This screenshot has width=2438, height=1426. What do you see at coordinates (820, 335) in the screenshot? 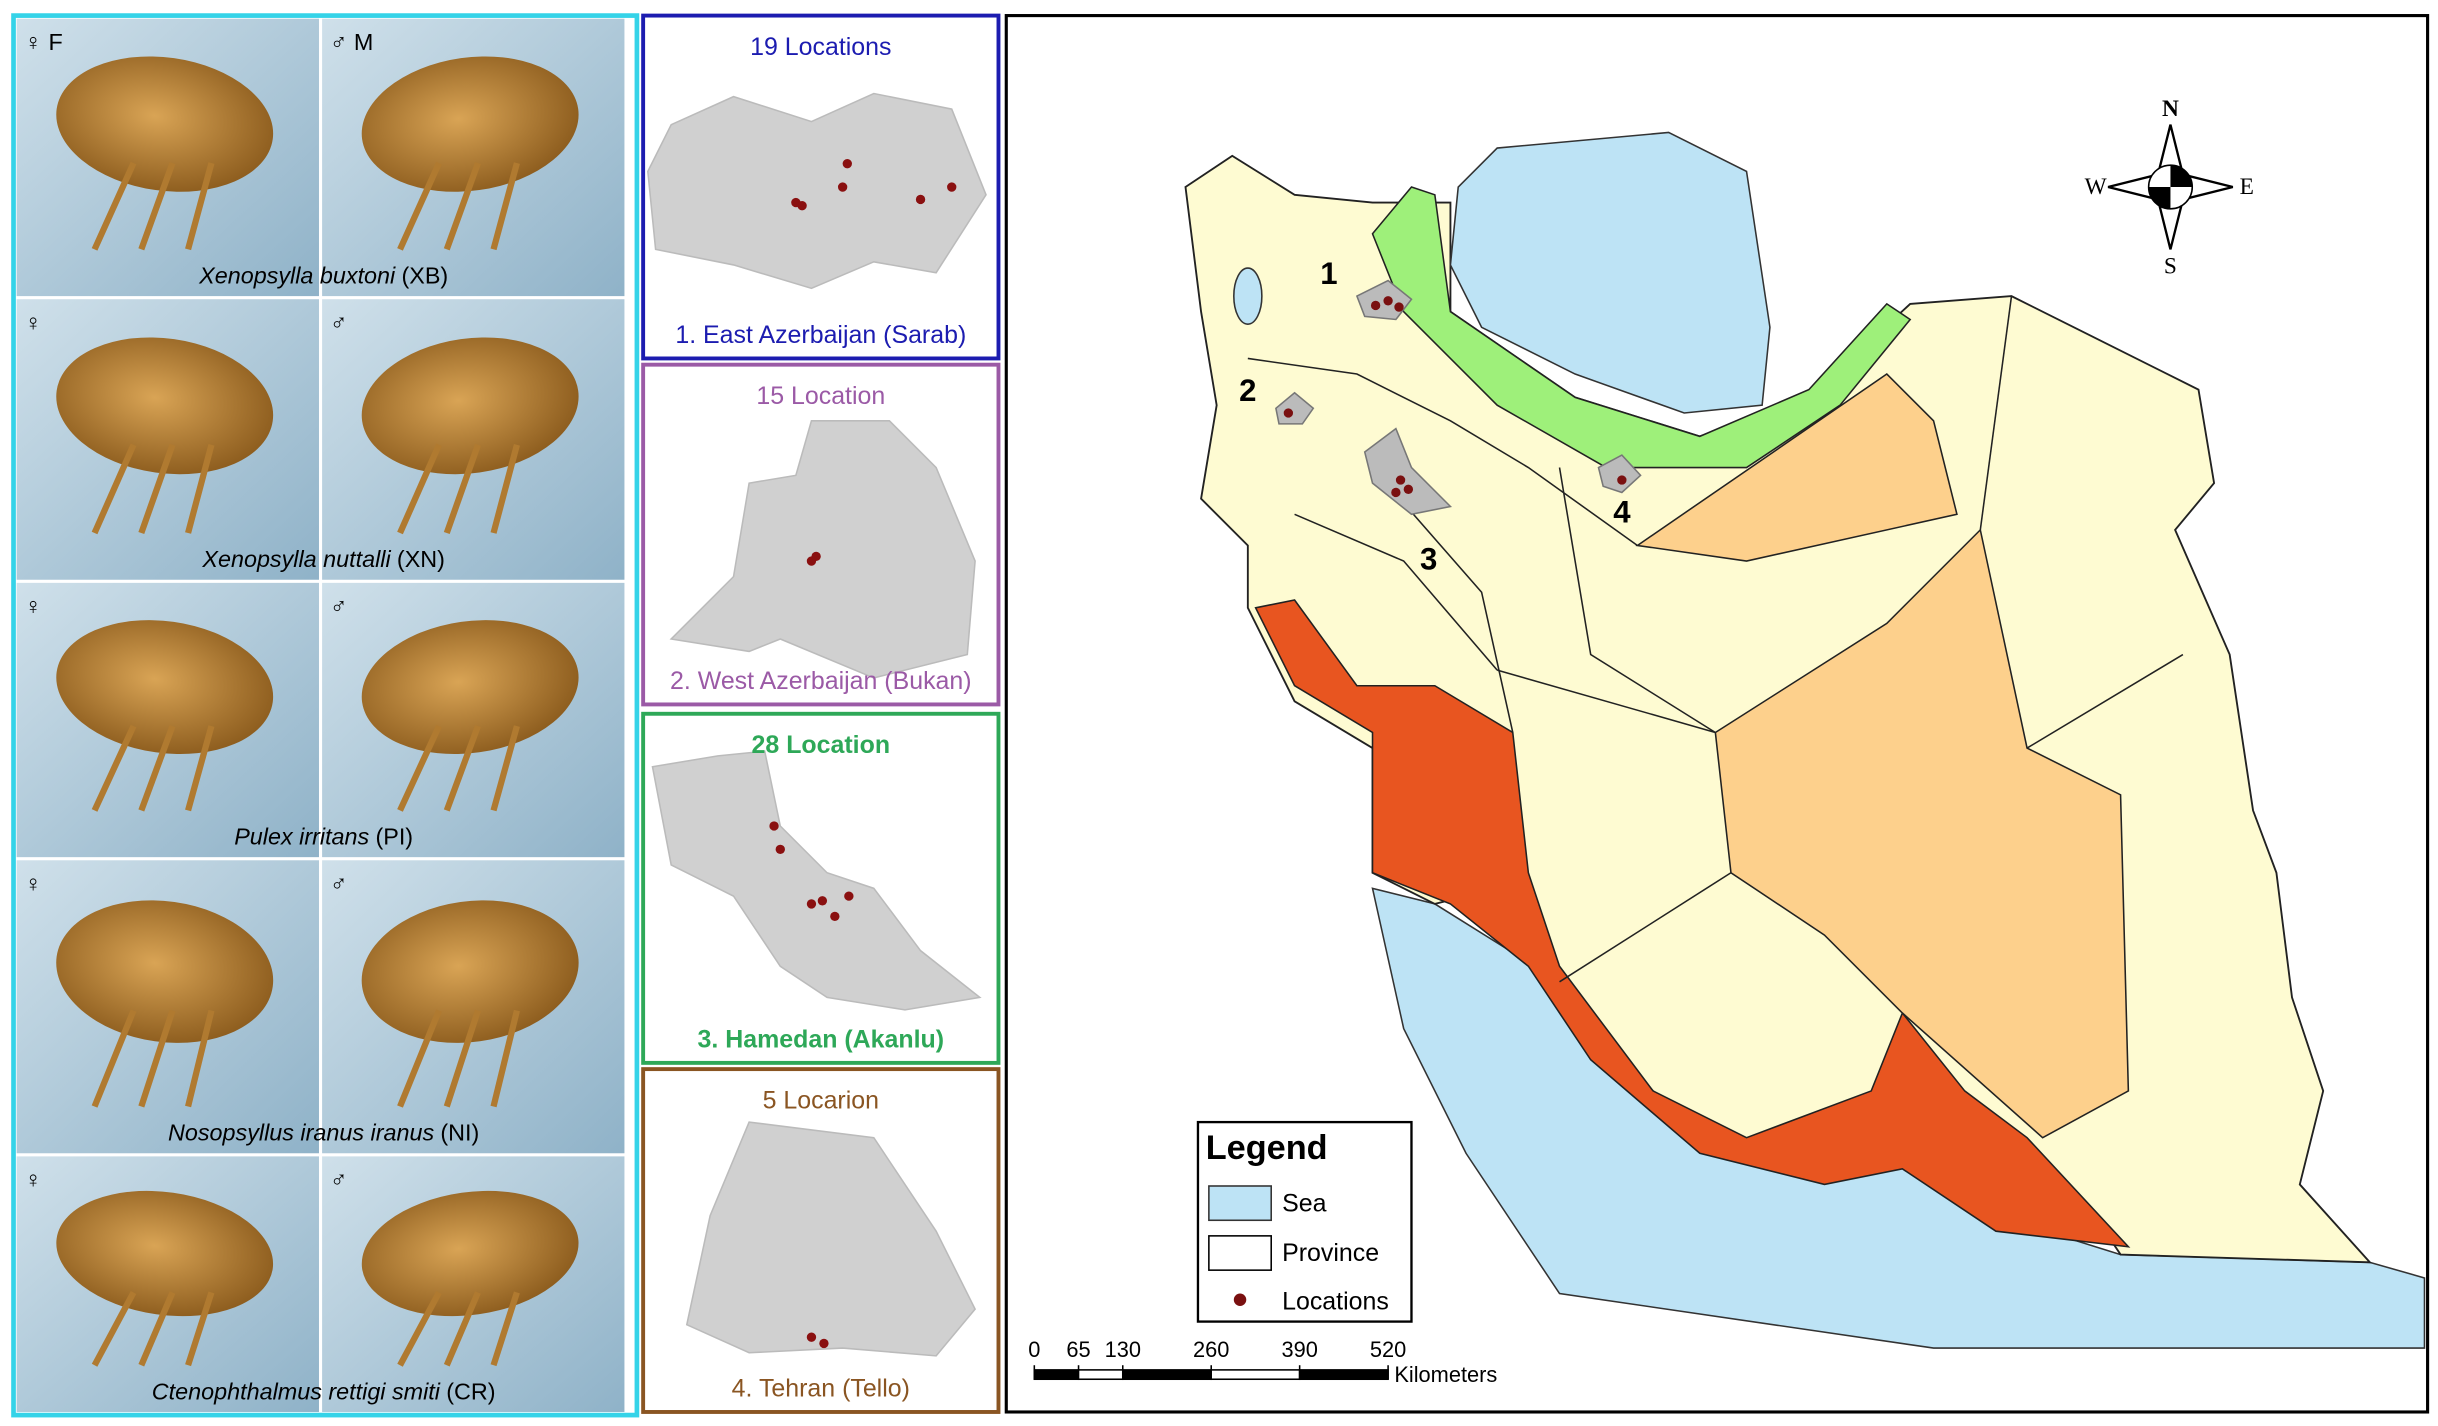
I see `site-name: 1. East Azerbaijan (Sarab)` at bounding box center [820, 335].